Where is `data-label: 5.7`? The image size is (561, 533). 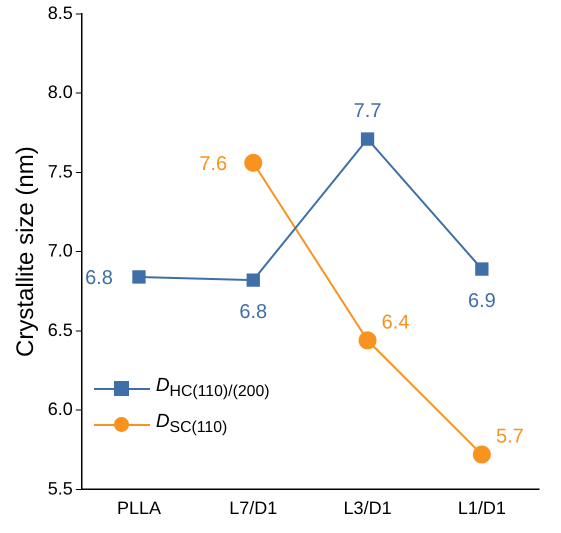 data-label: 5.7 is located at coordinates (510, 437).